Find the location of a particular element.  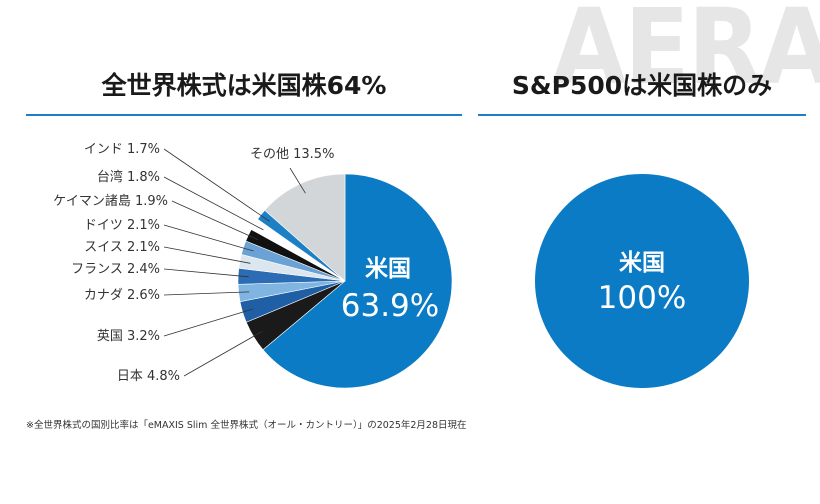

right-pie-circle is located at coordinates (642, 281).